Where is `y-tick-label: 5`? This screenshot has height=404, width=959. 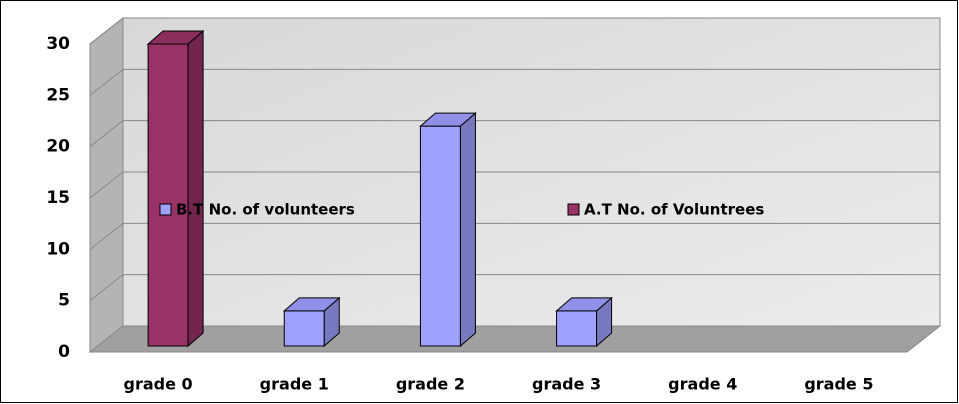 y-tick-label: 5 is located at coordinates (64, 301).